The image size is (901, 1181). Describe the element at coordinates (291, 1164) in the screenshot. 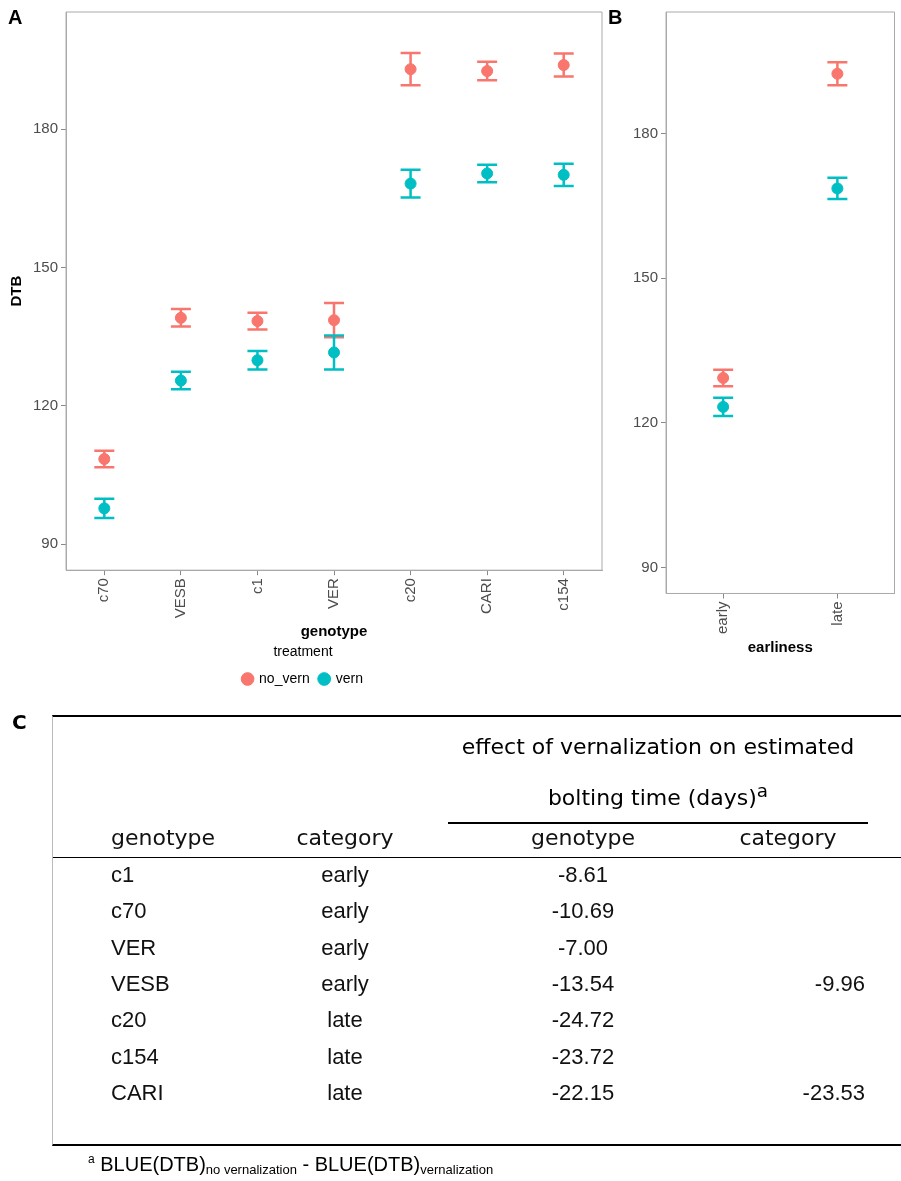

I see `text: $^{a}$ BLUE(DTB)$_{no vernalization}$ - BLUE(DTB)$_{vernalization}$` at that location.